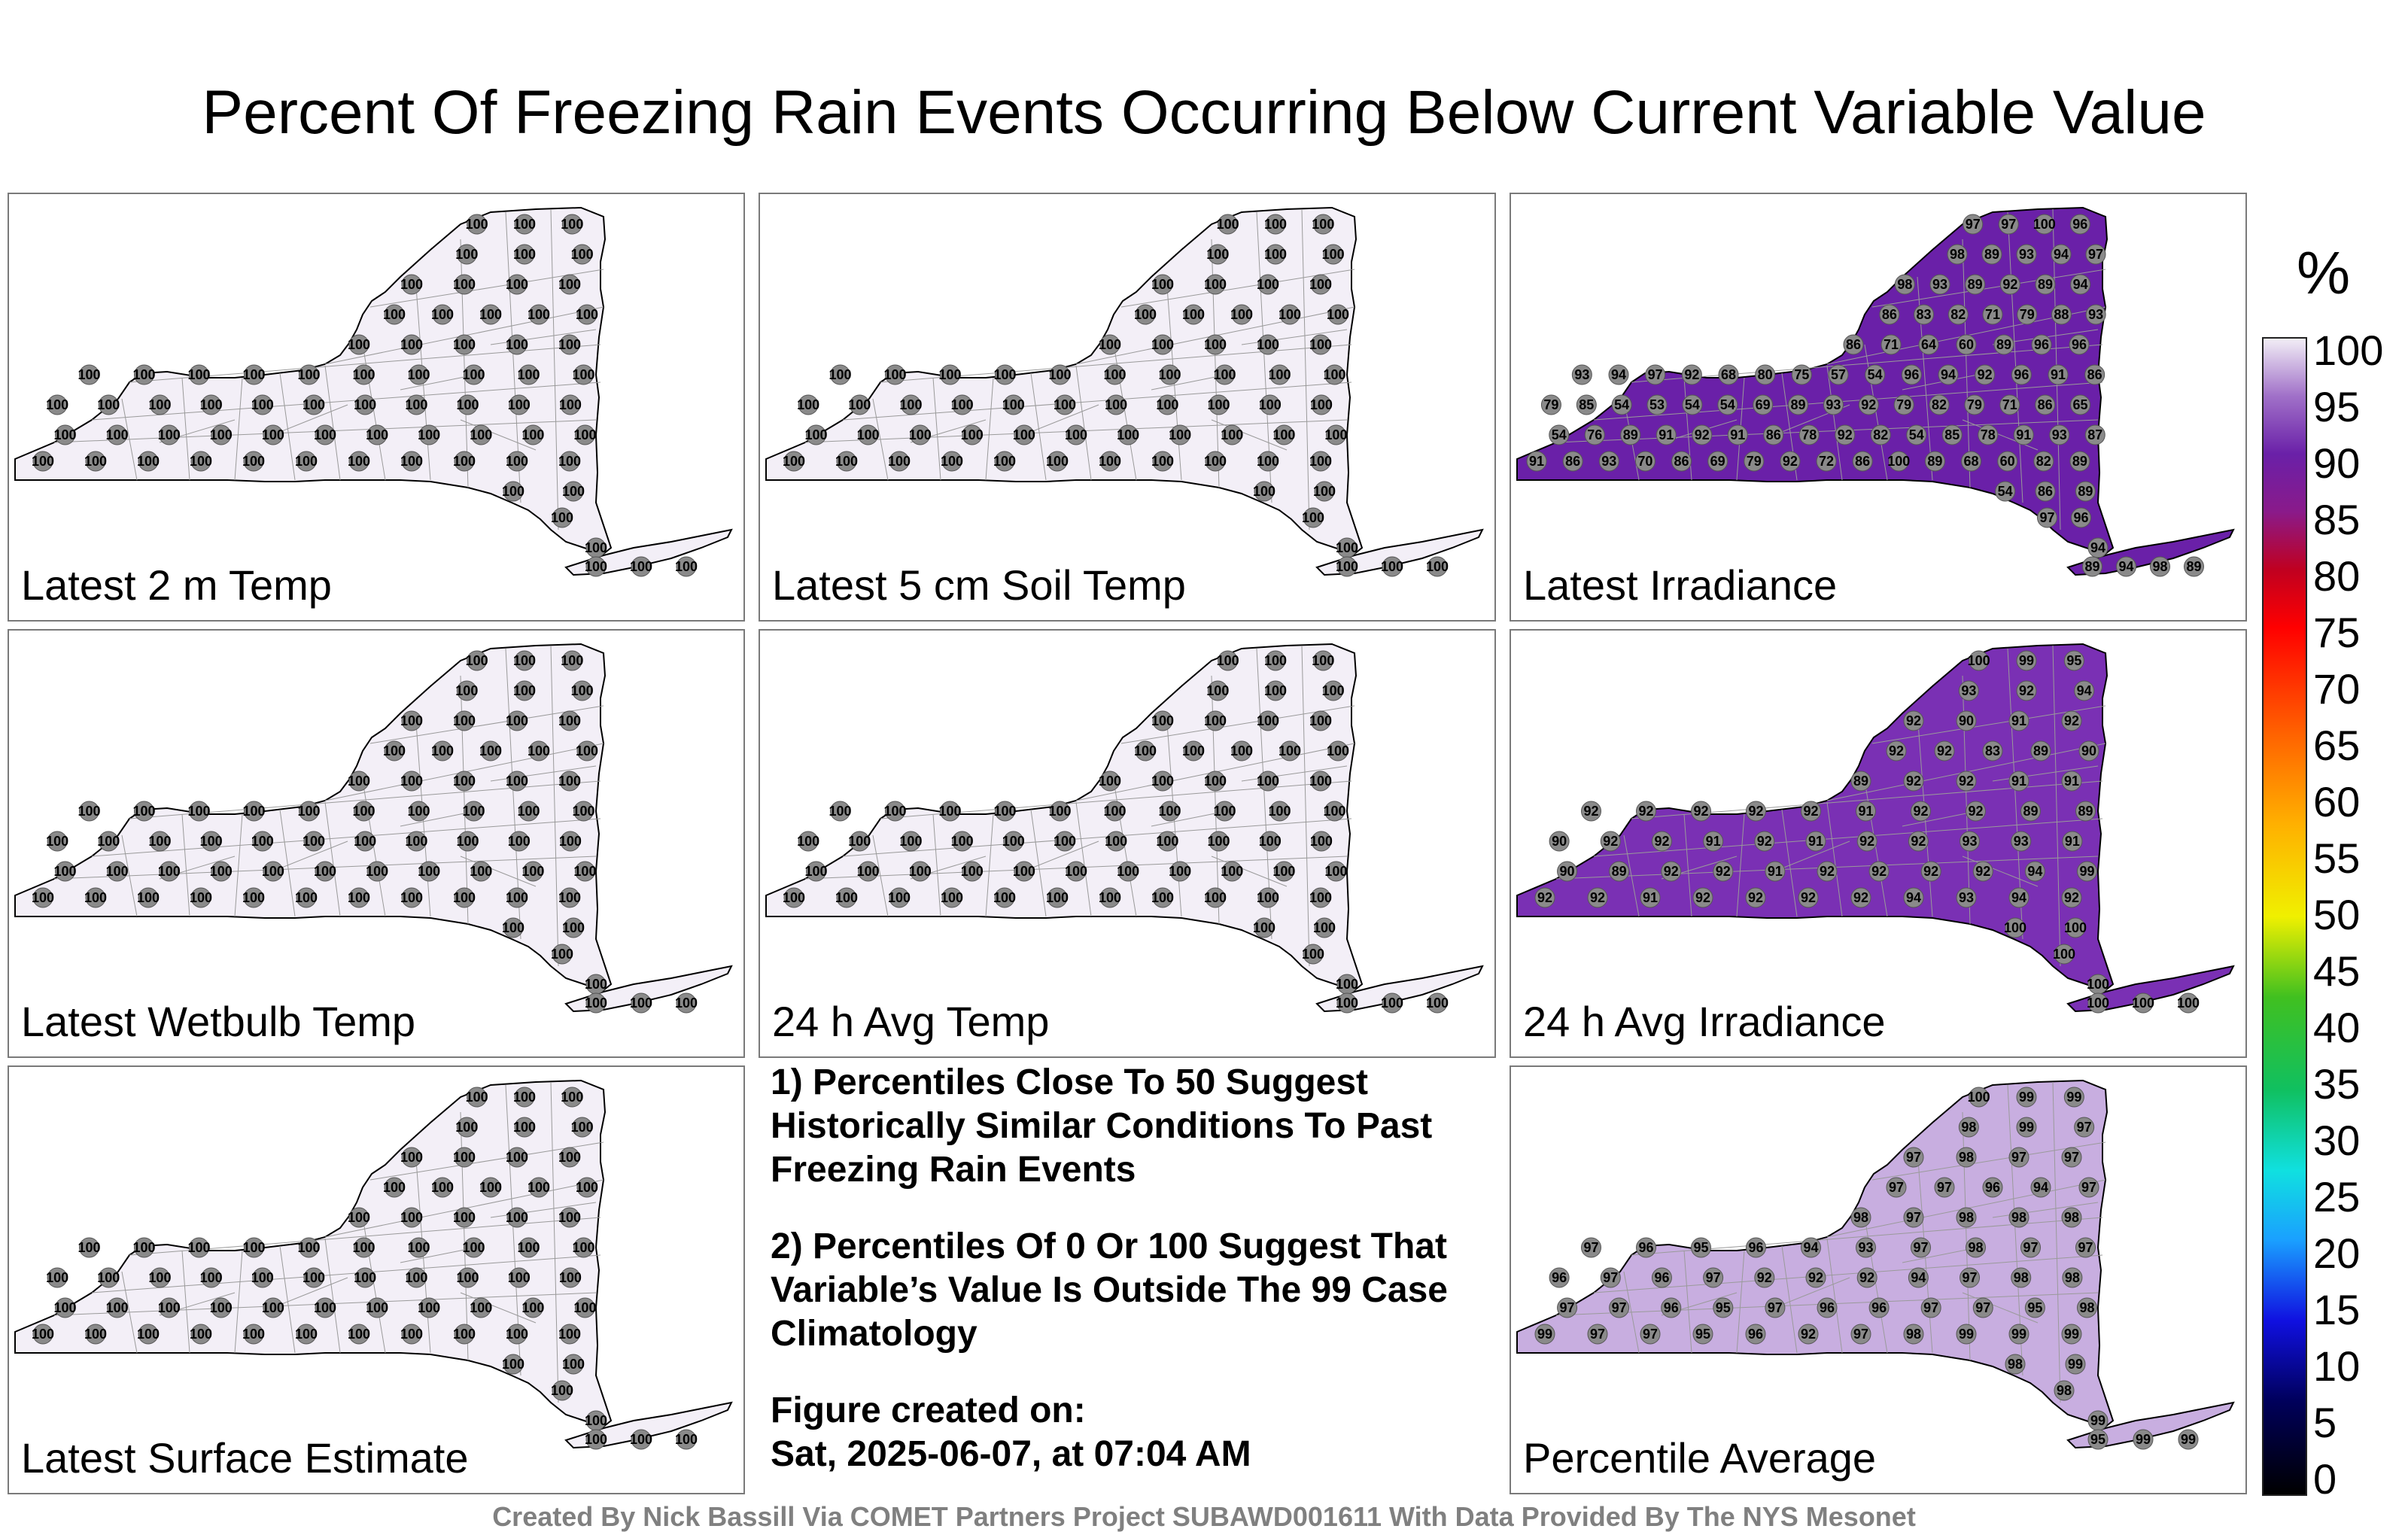 Image resolution: width=2408 pixels, height=1535 pixels. What do you see at coordinates (218, 1021) in the screenshot?
I see `panel-label: Latest Wetbulb Temp` at bounding box center [218, 1021].